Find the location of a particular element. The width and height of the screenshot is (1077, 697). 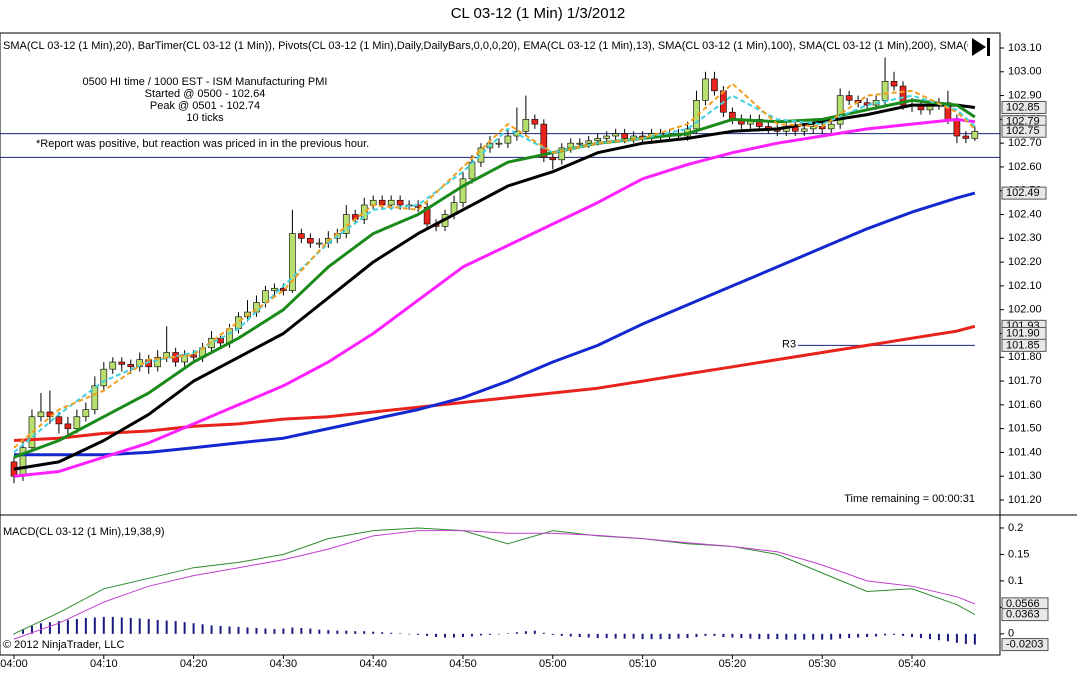

x-tick-label: 05:30 is located at coordinates (822, 664).